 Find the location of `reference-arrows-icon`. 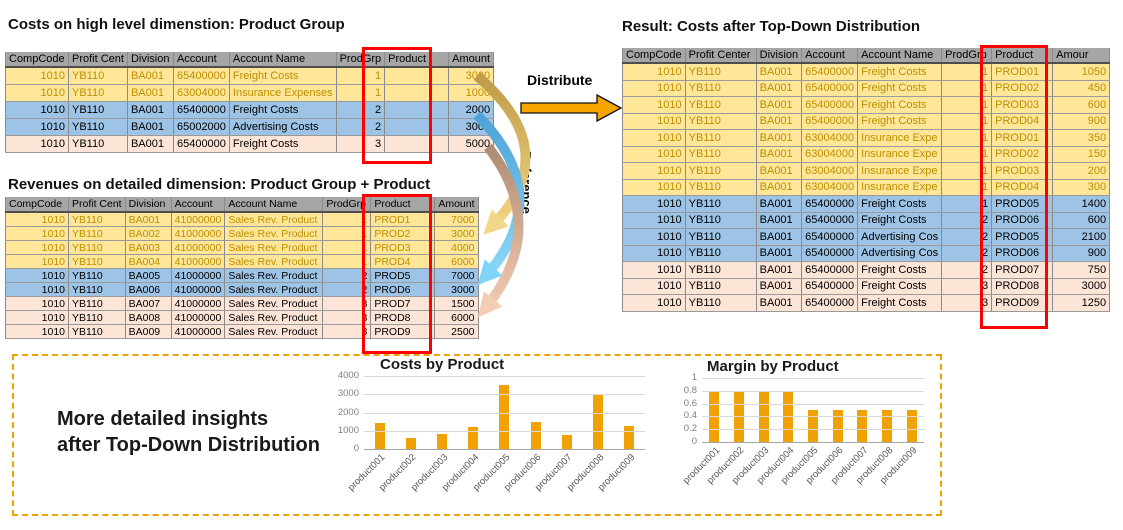

reference-arrows-icon is located at coordinates (502, 195).